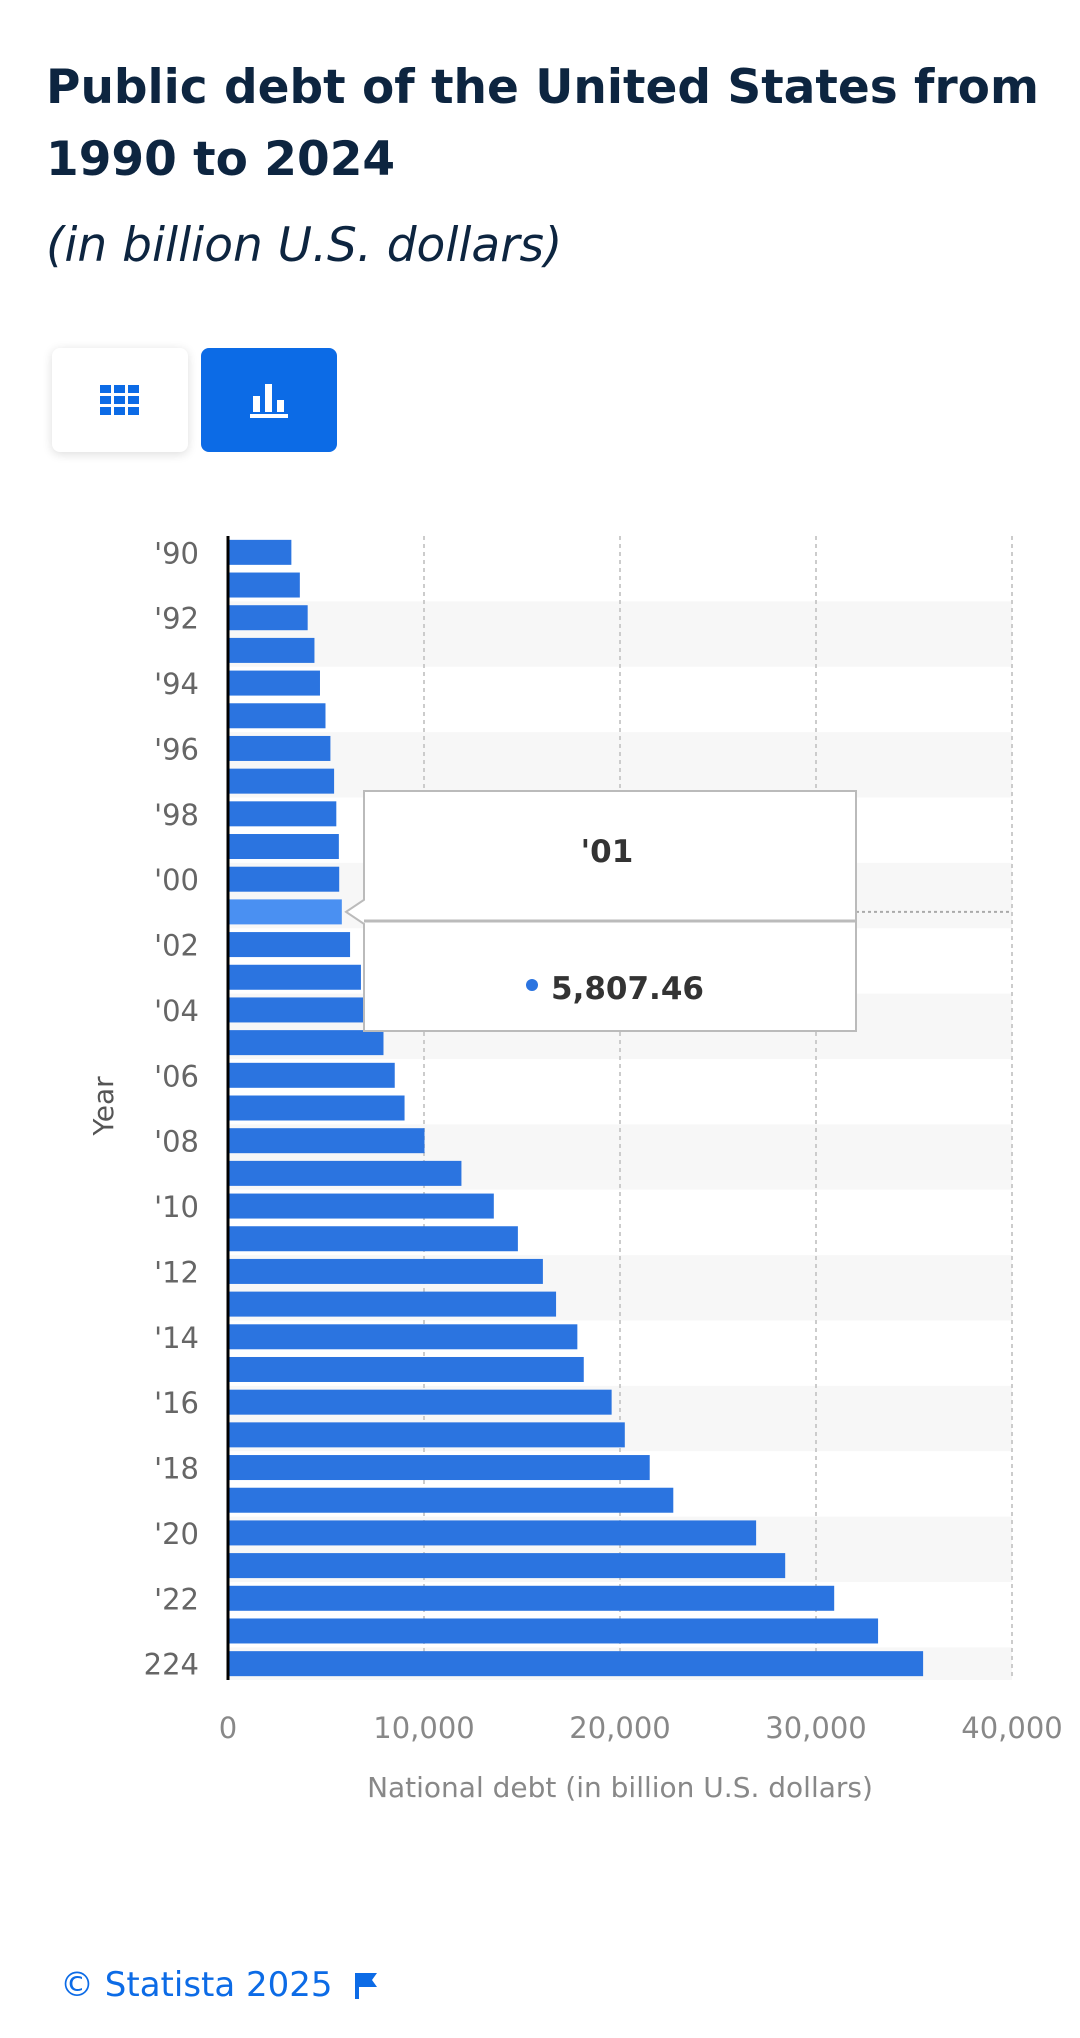 This screenshot has height=2038, width=1080. I want to click on y-tick-label: '92, so click(176, 619).